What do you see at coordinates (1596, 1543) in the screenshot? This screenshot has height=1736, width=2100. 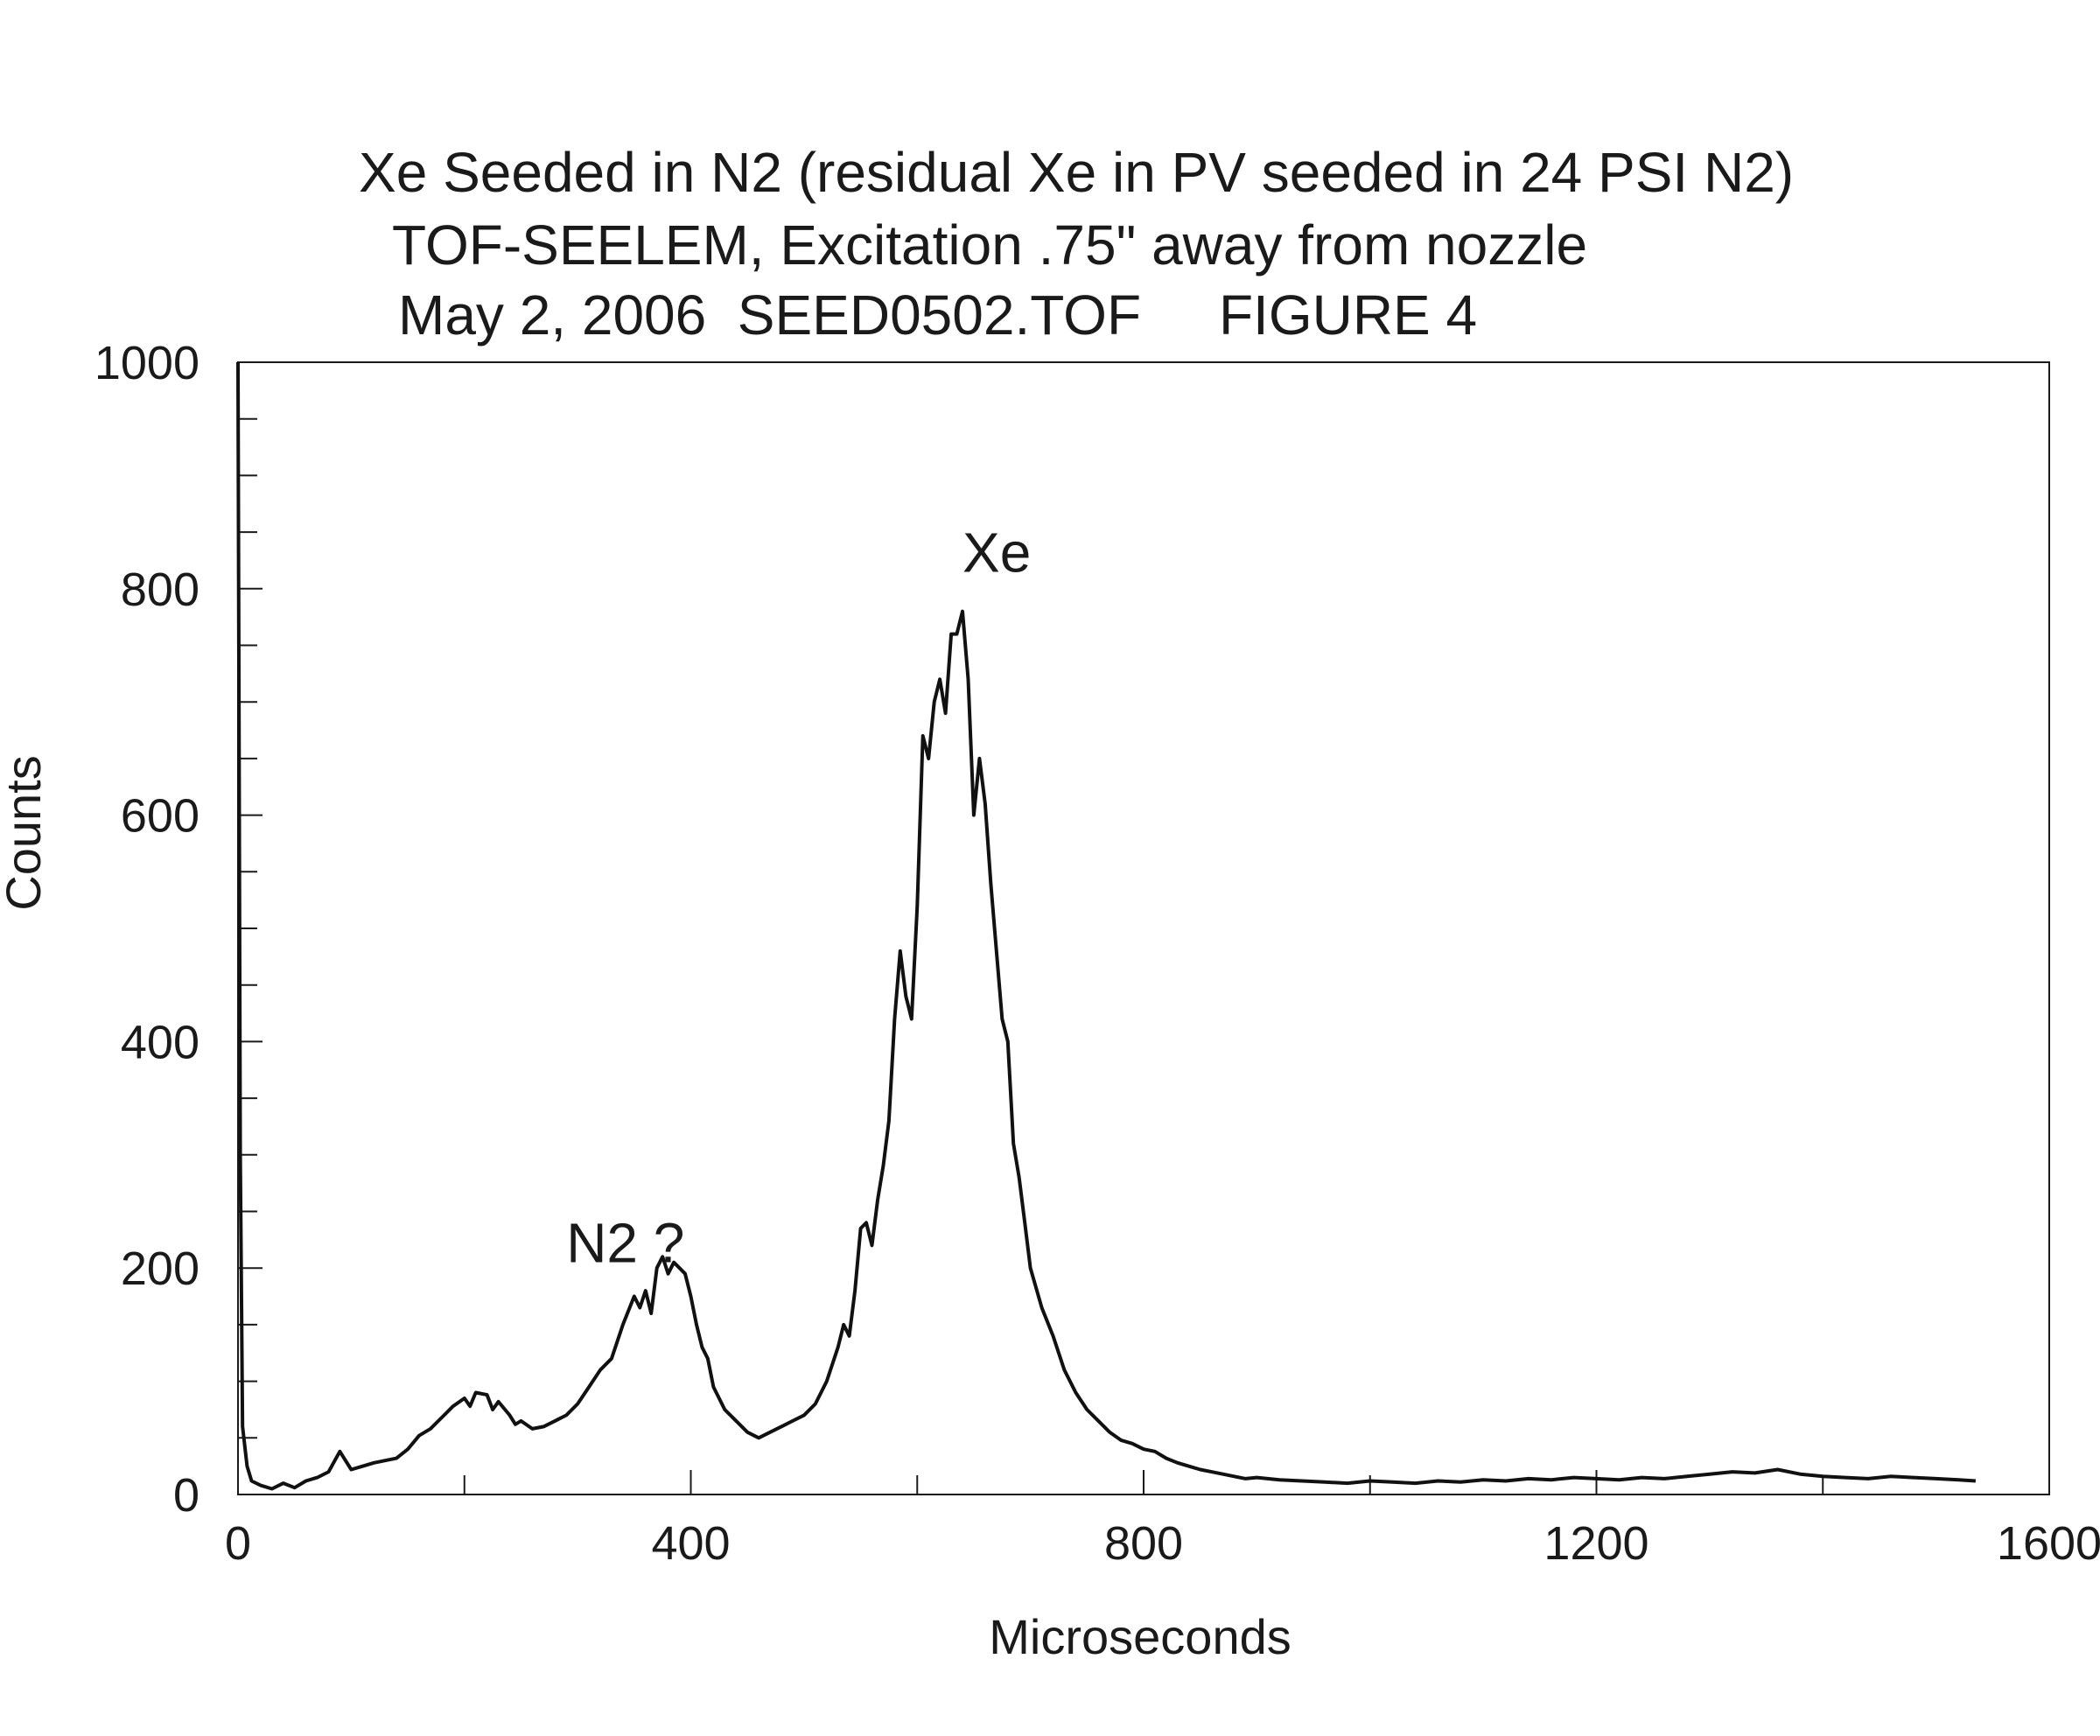 I see `x-tick-label: 1200` at bounding box center [1596, 1543].